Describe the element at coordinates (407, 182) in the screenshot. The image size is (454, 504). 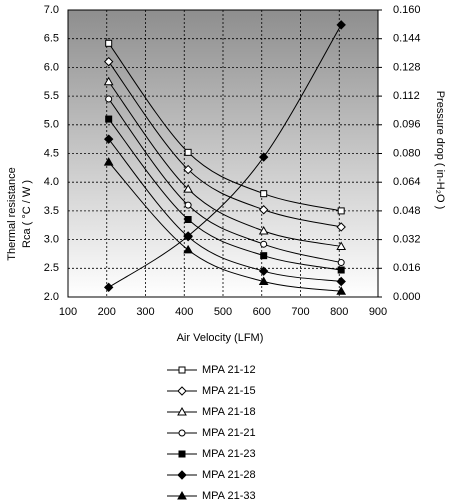
I see `y2-tick-label: 0.064` at that location.